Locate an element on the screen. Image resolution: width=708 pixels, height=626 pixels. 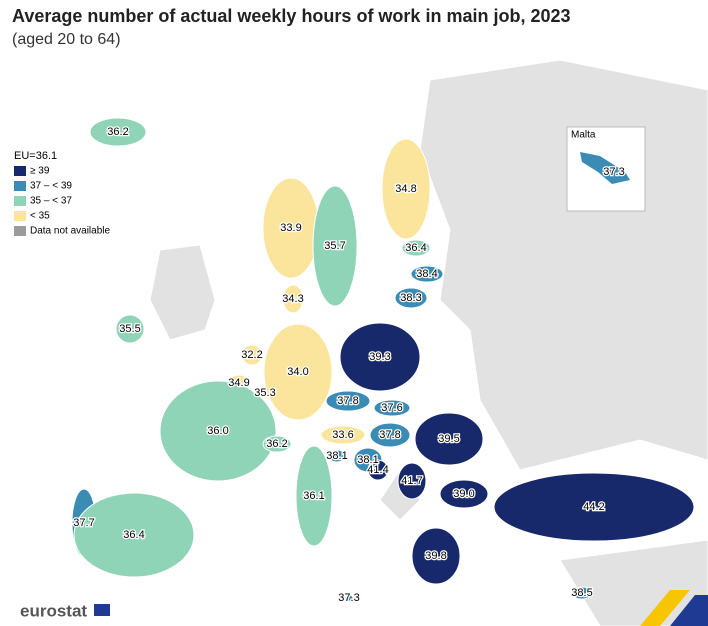
region-value: 34.8 is located at coordinates (405, 189).